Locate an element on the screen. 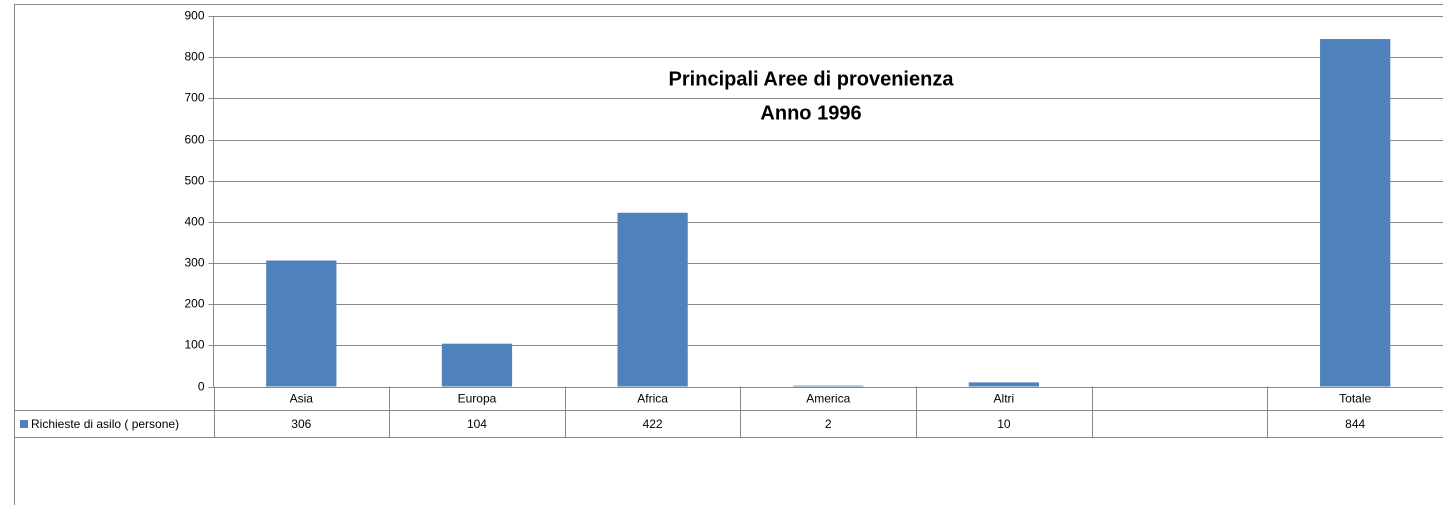  y-tick-label: 200 is located at coordinates (194, 304).